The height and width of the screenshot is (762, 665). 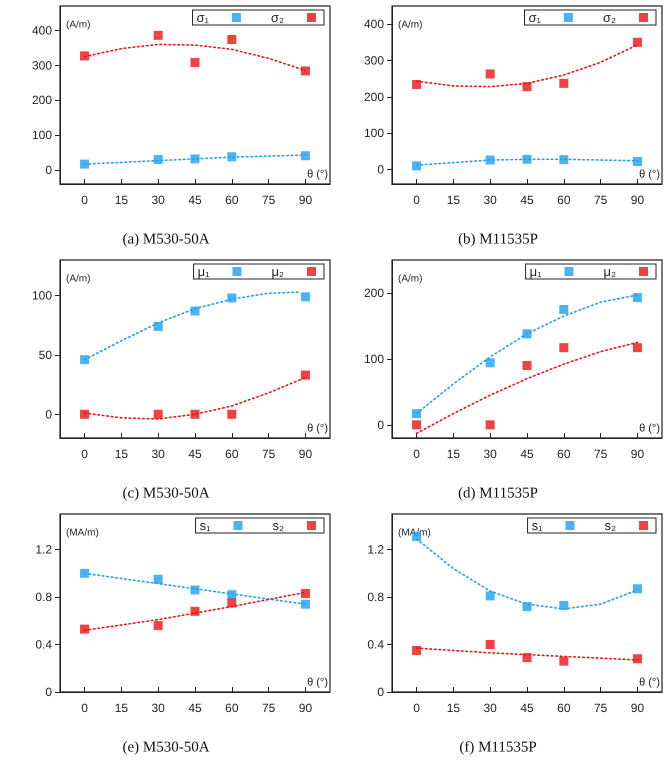 I want to click on y-tick-label: 100, so click(x=374, y=359).